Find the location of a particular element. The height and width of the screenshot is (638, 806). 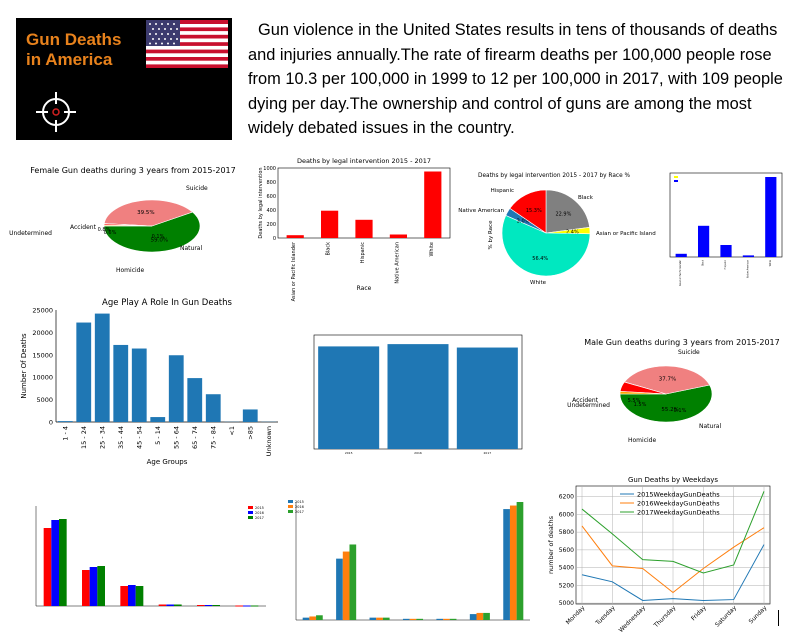

y-tick-label: 5600 is located at coordinates (566, 550).